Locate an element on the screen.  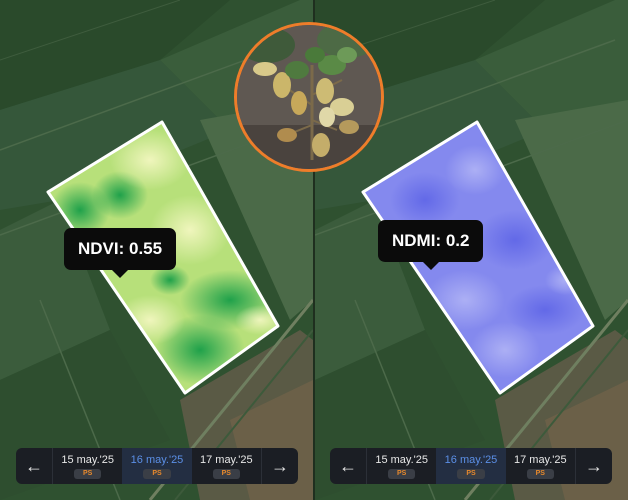
plant-photo is located at coordinates (309, 97).